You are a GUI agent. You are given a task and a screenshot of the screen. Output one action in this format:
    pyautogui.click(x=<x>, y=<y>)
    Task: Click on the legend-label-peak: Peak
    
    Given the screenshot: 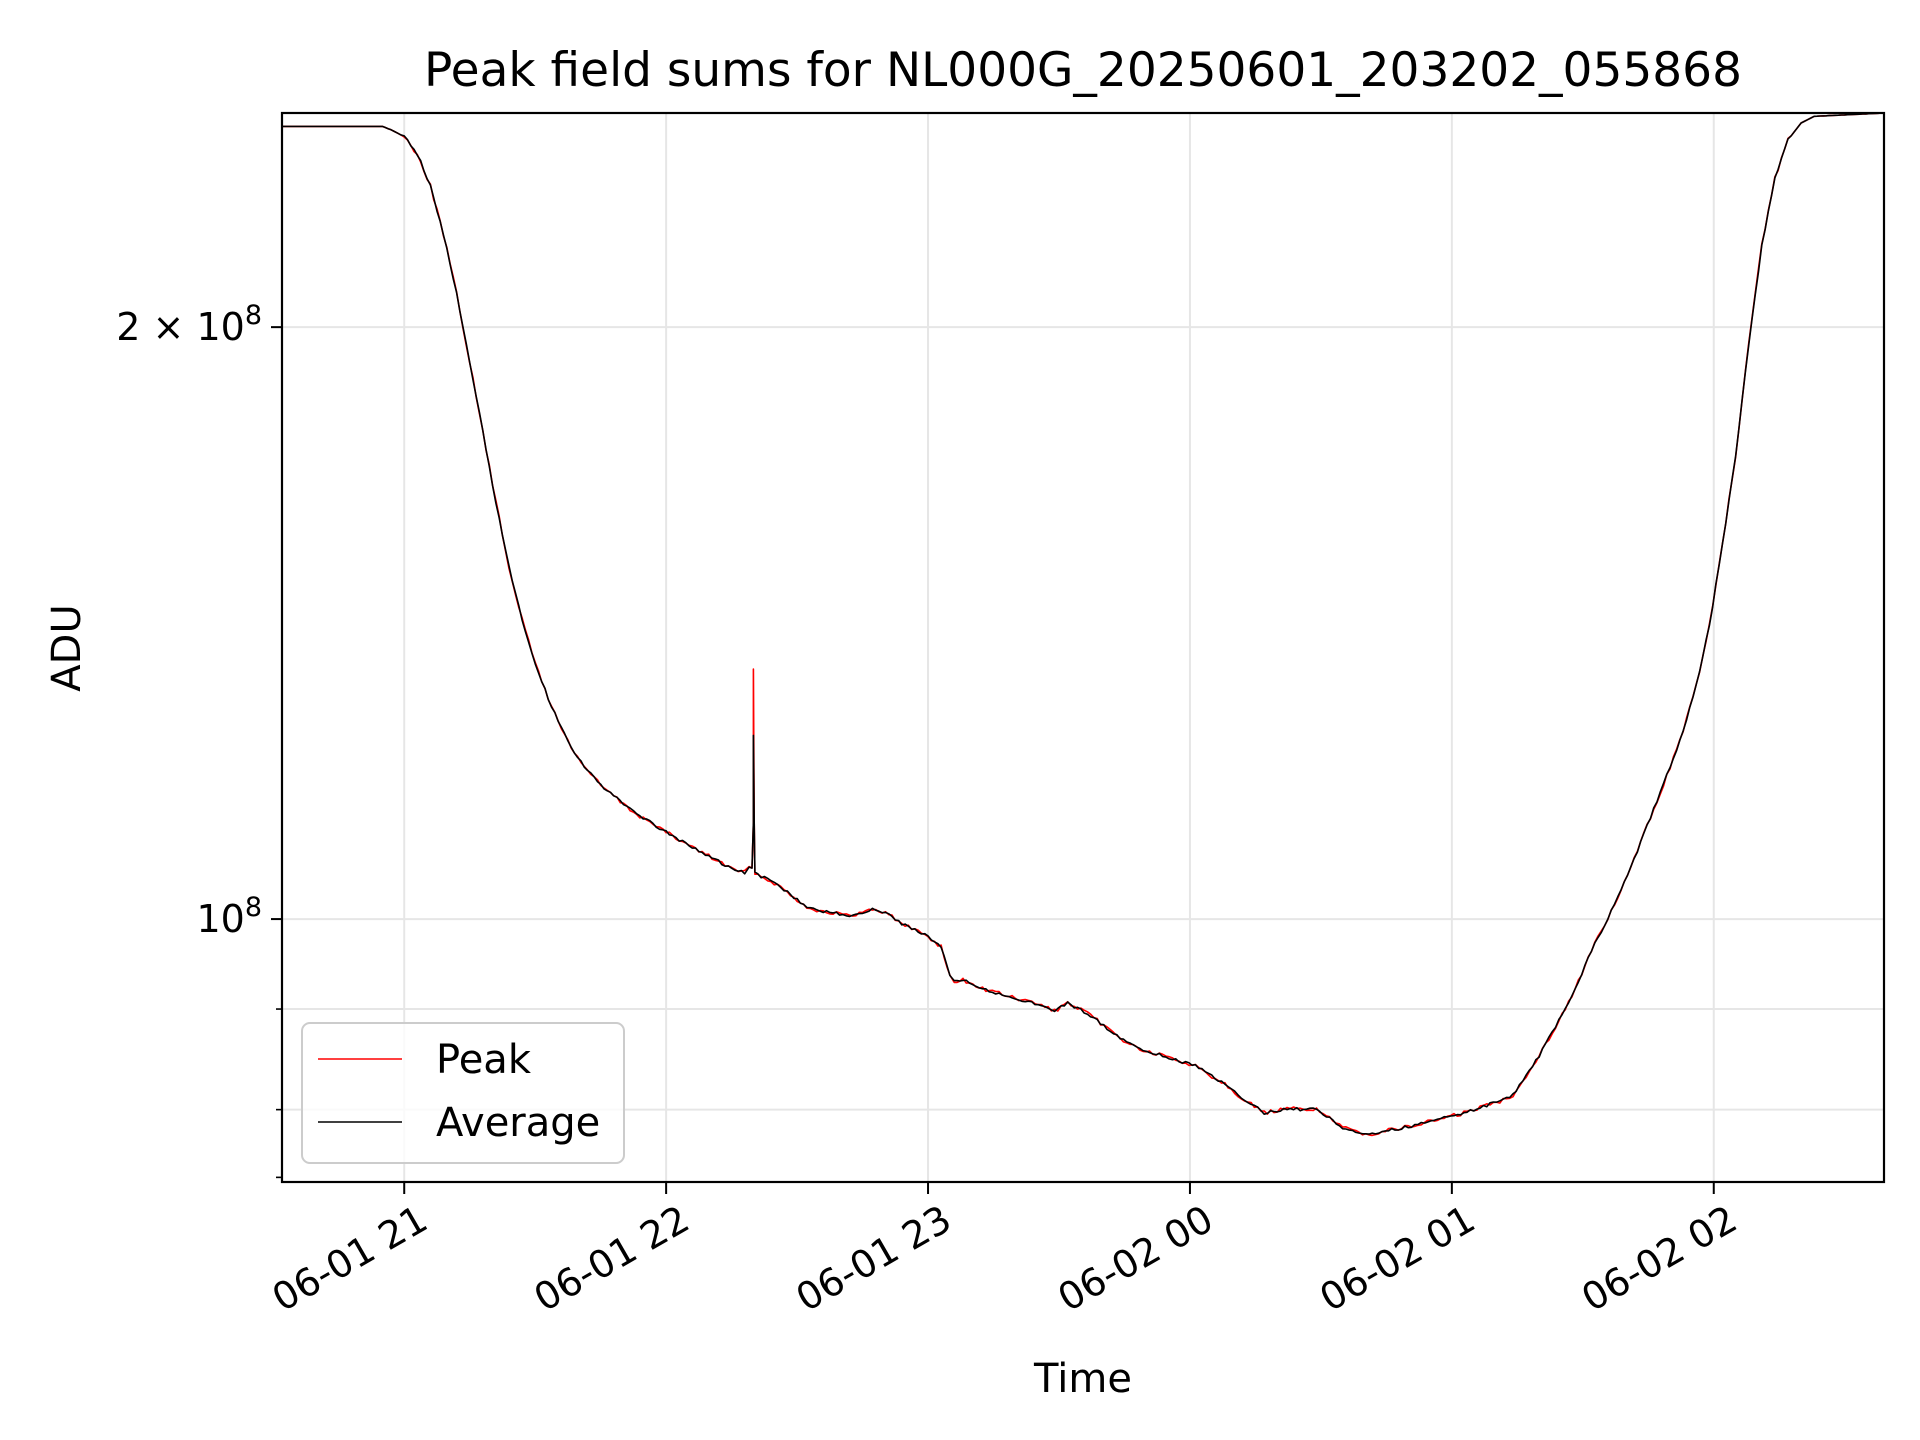 What is the action you would take?
    pyautogui.click(x=484, y=1060)
    